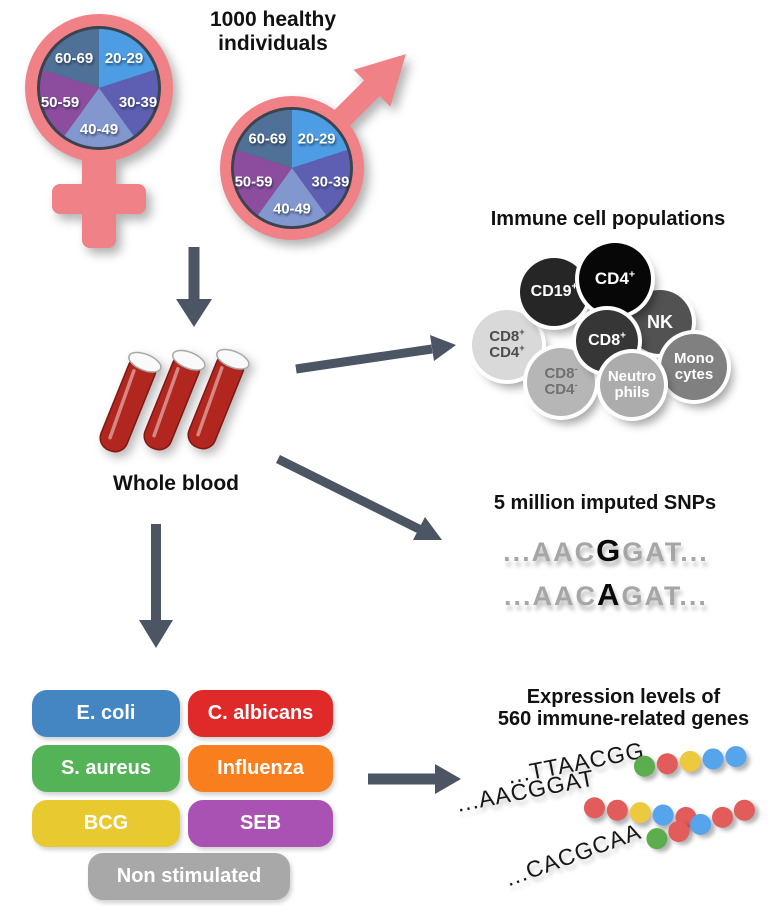  I want to click on stimulus-label: SEB, so click(260, 823).